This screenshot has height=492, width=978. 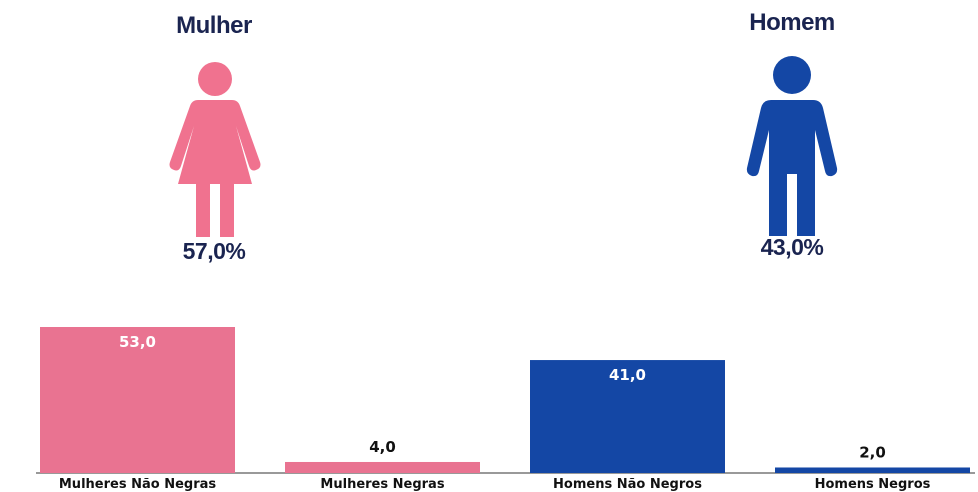 What do you see at coordinates (627, 375) in the screenshot?
I see `bar-value-label-2: 41,0` at bounding box center [627, 375].